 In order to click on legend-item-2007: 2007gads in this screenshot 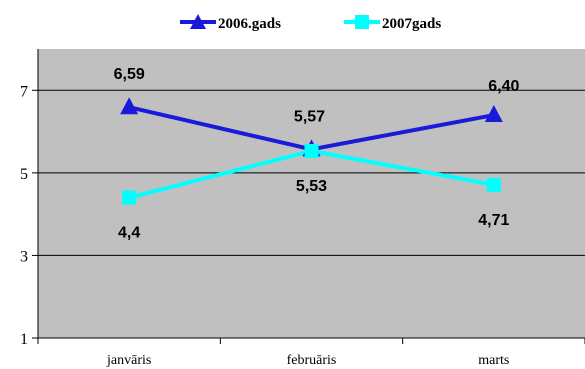, I will do `click(392, 23)`.